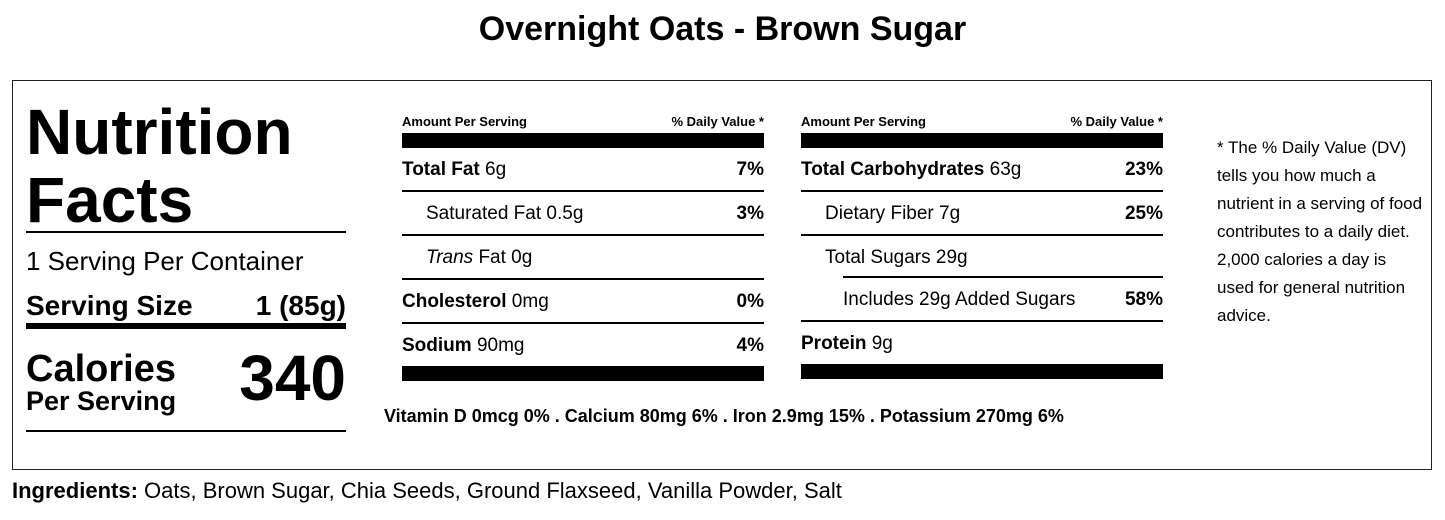  I want to click on nutrient-name: Total Fat, so click(441, 169).